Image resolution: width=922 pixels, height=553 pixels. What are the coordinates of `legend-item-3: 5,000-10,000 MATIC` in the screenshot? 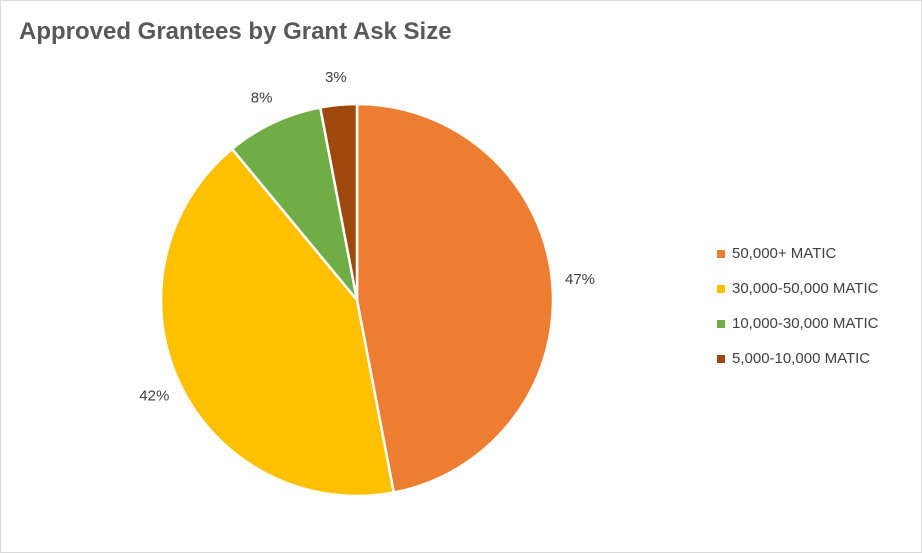 It's located at (797, 358).